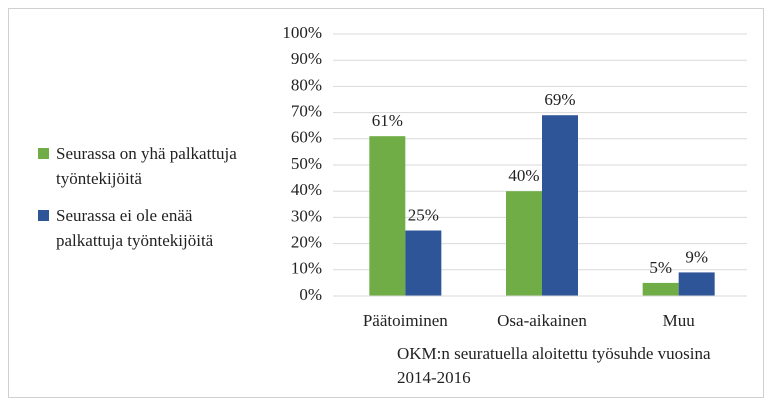  I want to click on x-tick-label: Muu, so click(679, 320).